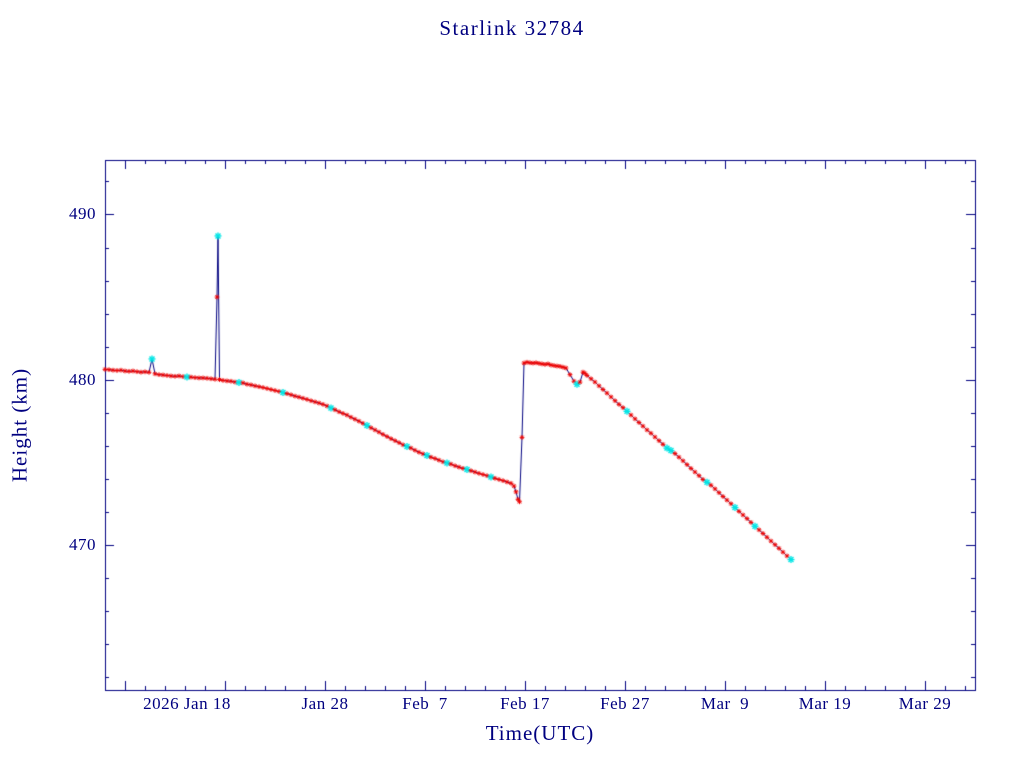 This screenshot has width=1024, height=768. Describe the element at coordinates (82, 379) in the screenshot. I see `y-tick-label: 480` at that location.